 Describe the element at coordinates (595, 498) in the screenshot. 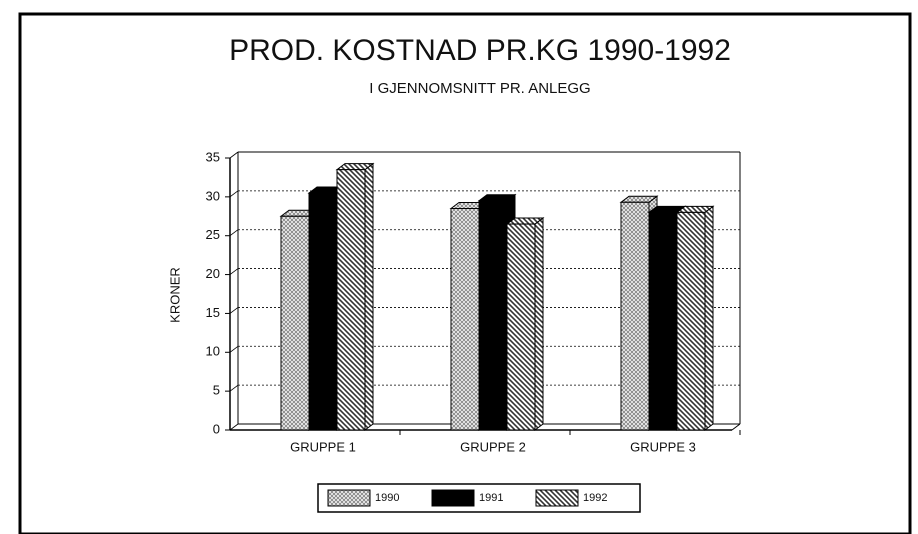

I see `legend-label: 1992` at that location.